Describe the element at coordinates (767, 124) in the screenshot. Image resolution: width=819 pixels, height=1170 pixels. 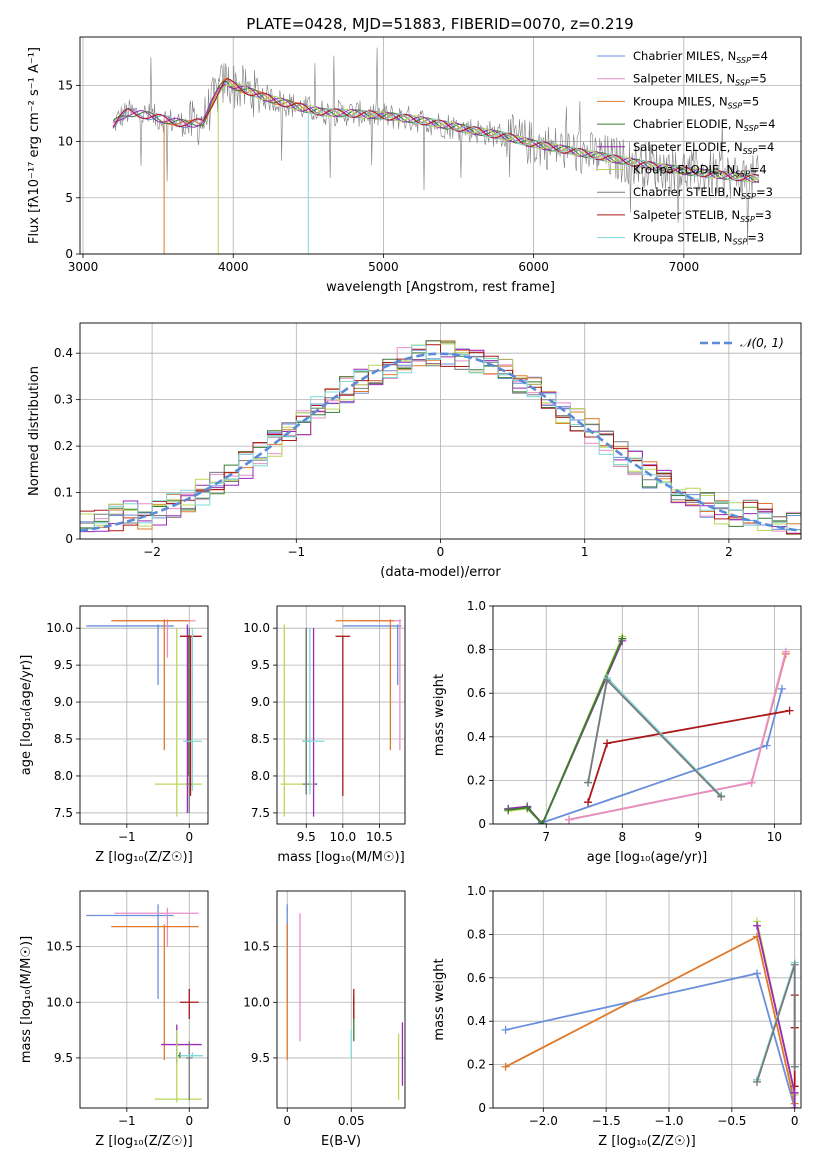
I see `legend-label-value: =4` at that location.